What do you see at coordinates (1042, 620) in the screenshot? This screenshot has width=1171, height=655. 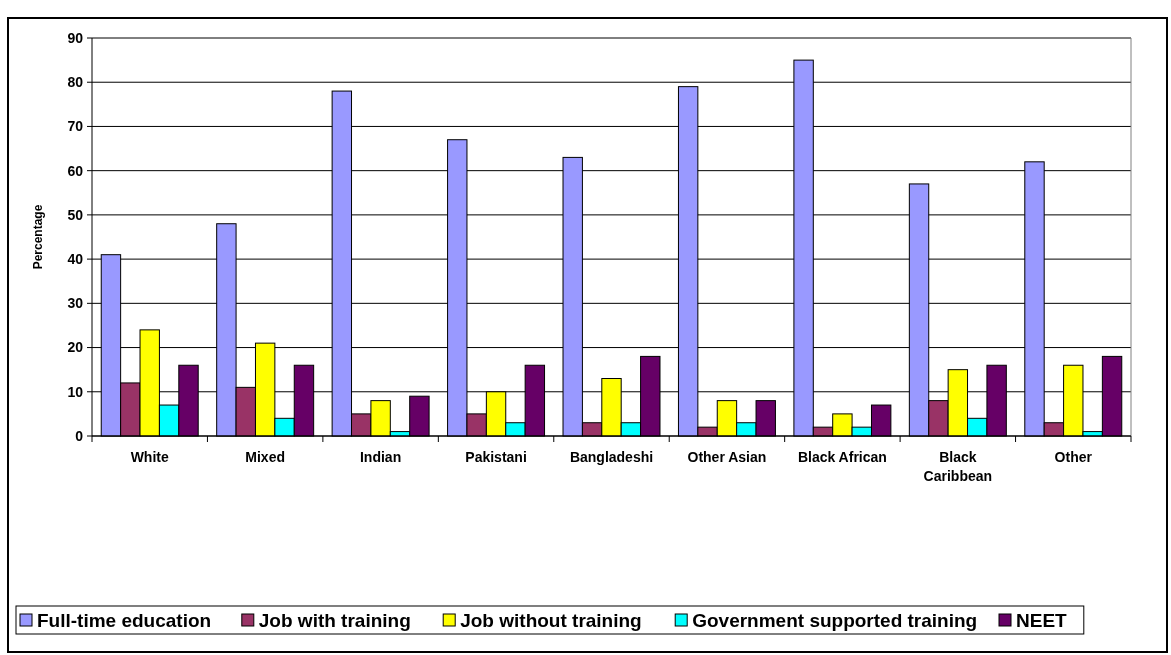 I see `legend-label: NEET` at bounding box center [1042, 620].